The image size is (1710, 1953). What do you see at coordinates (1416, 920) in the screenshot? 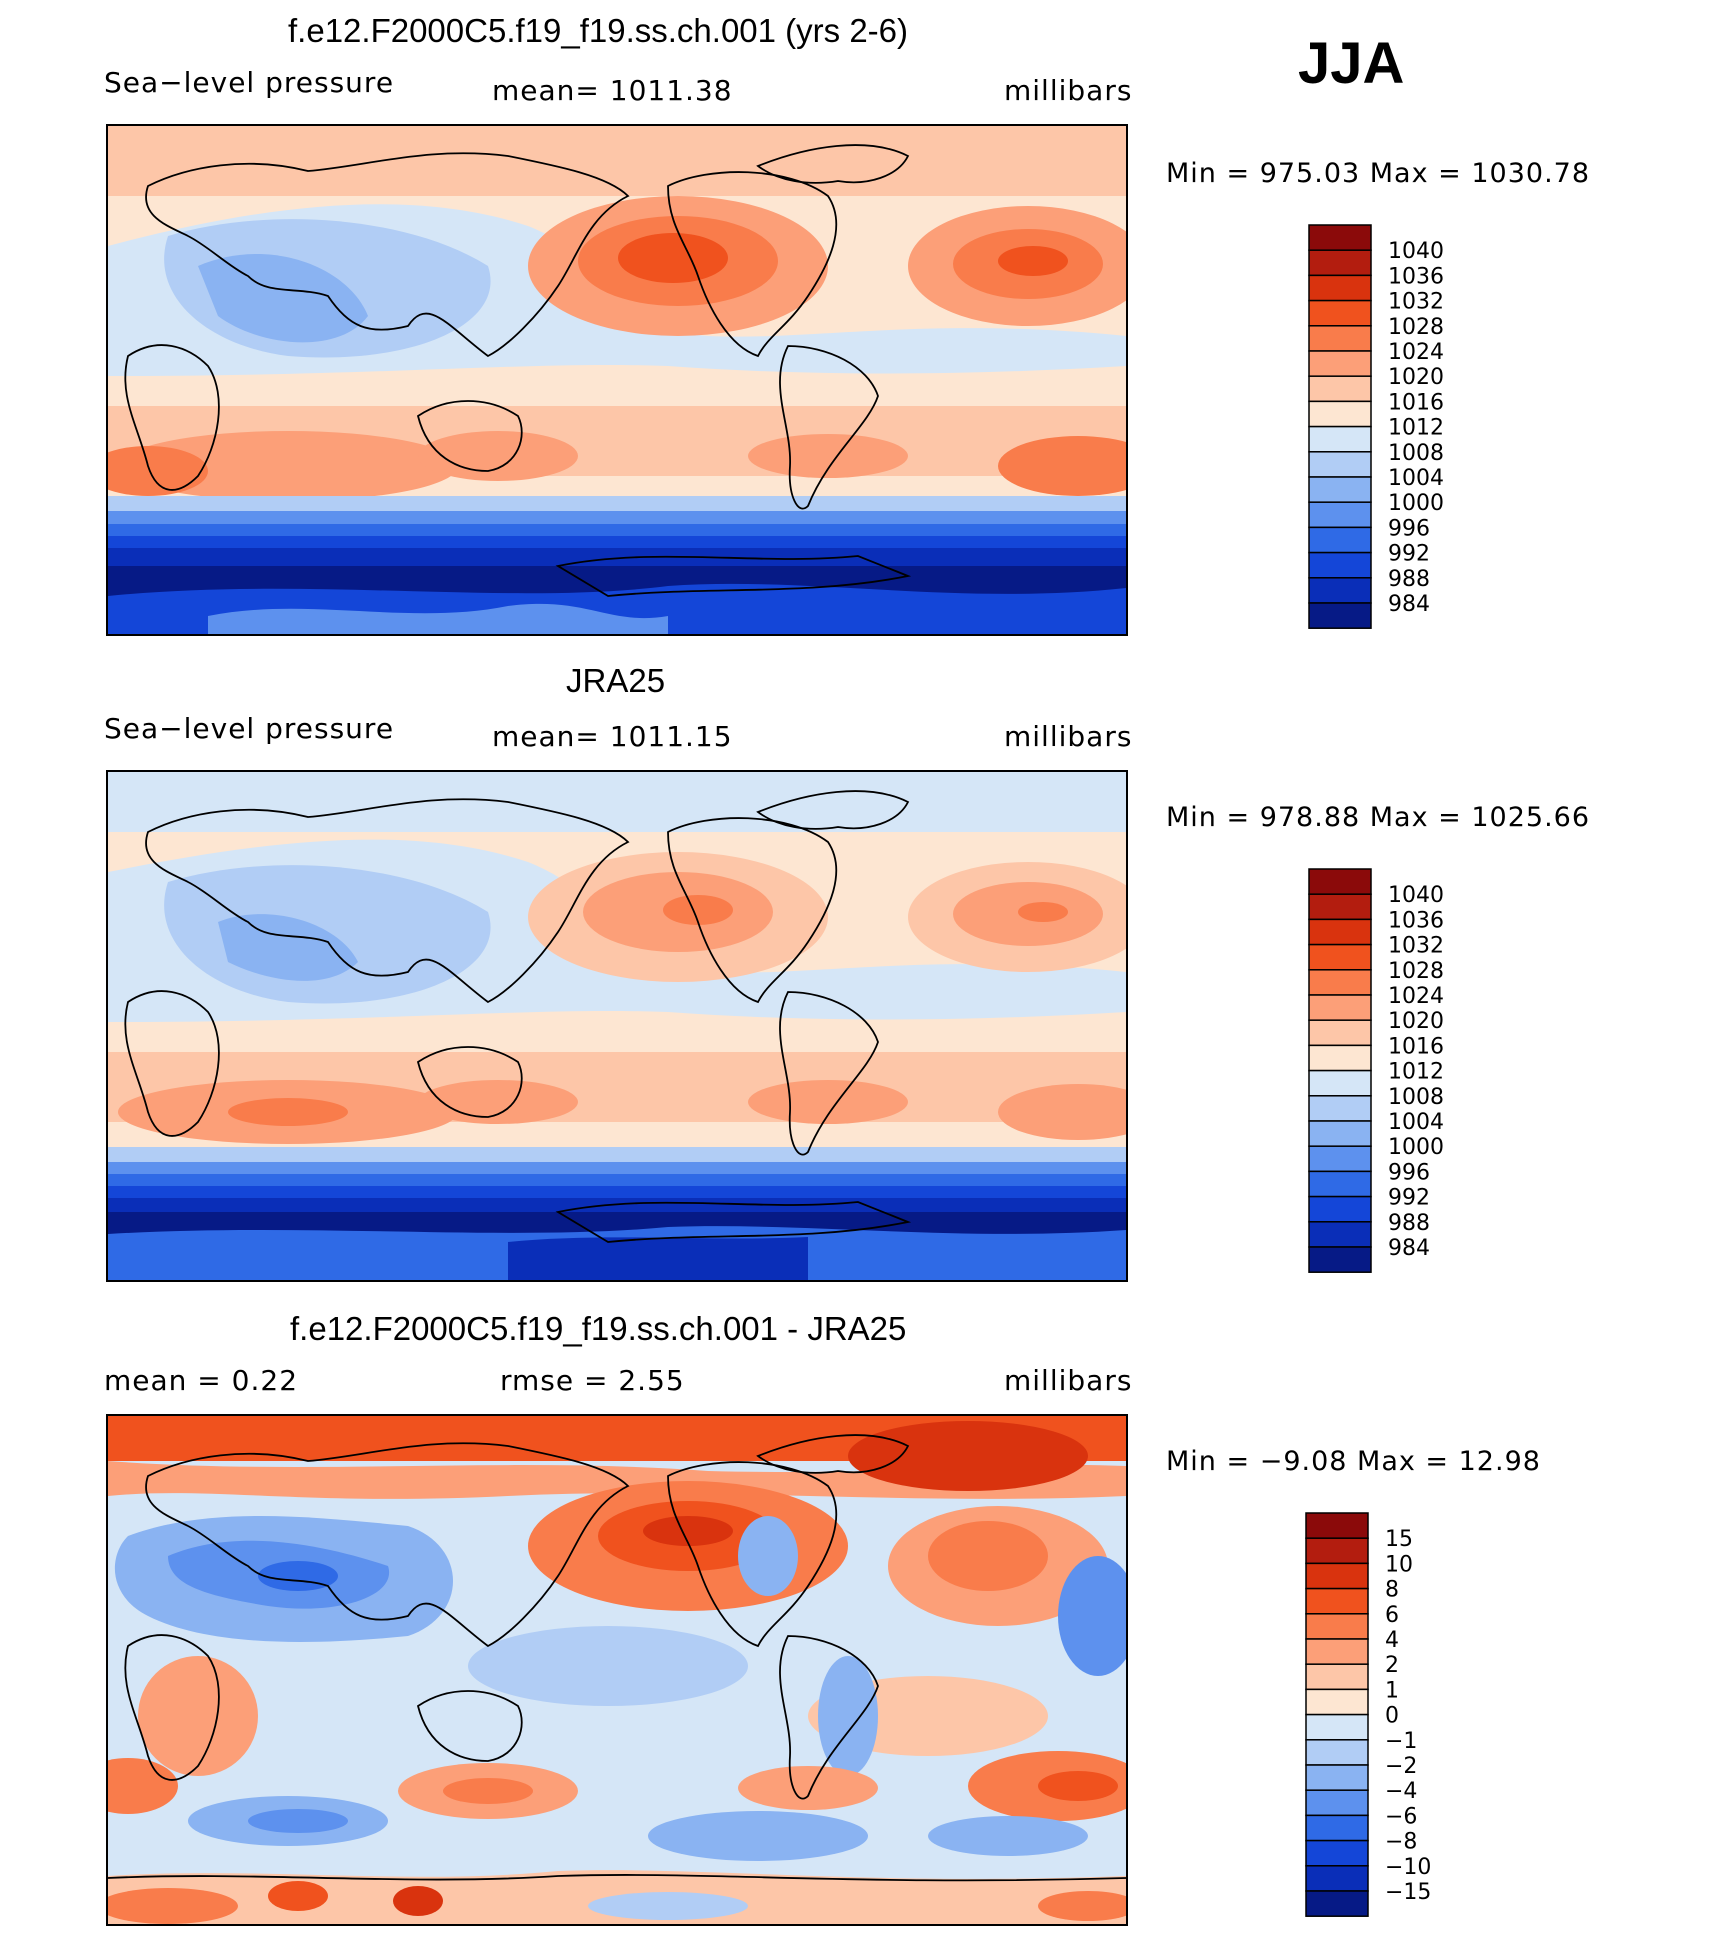
I see `colorbar-tick-label: 1036` at bounding box center [1416, 920].